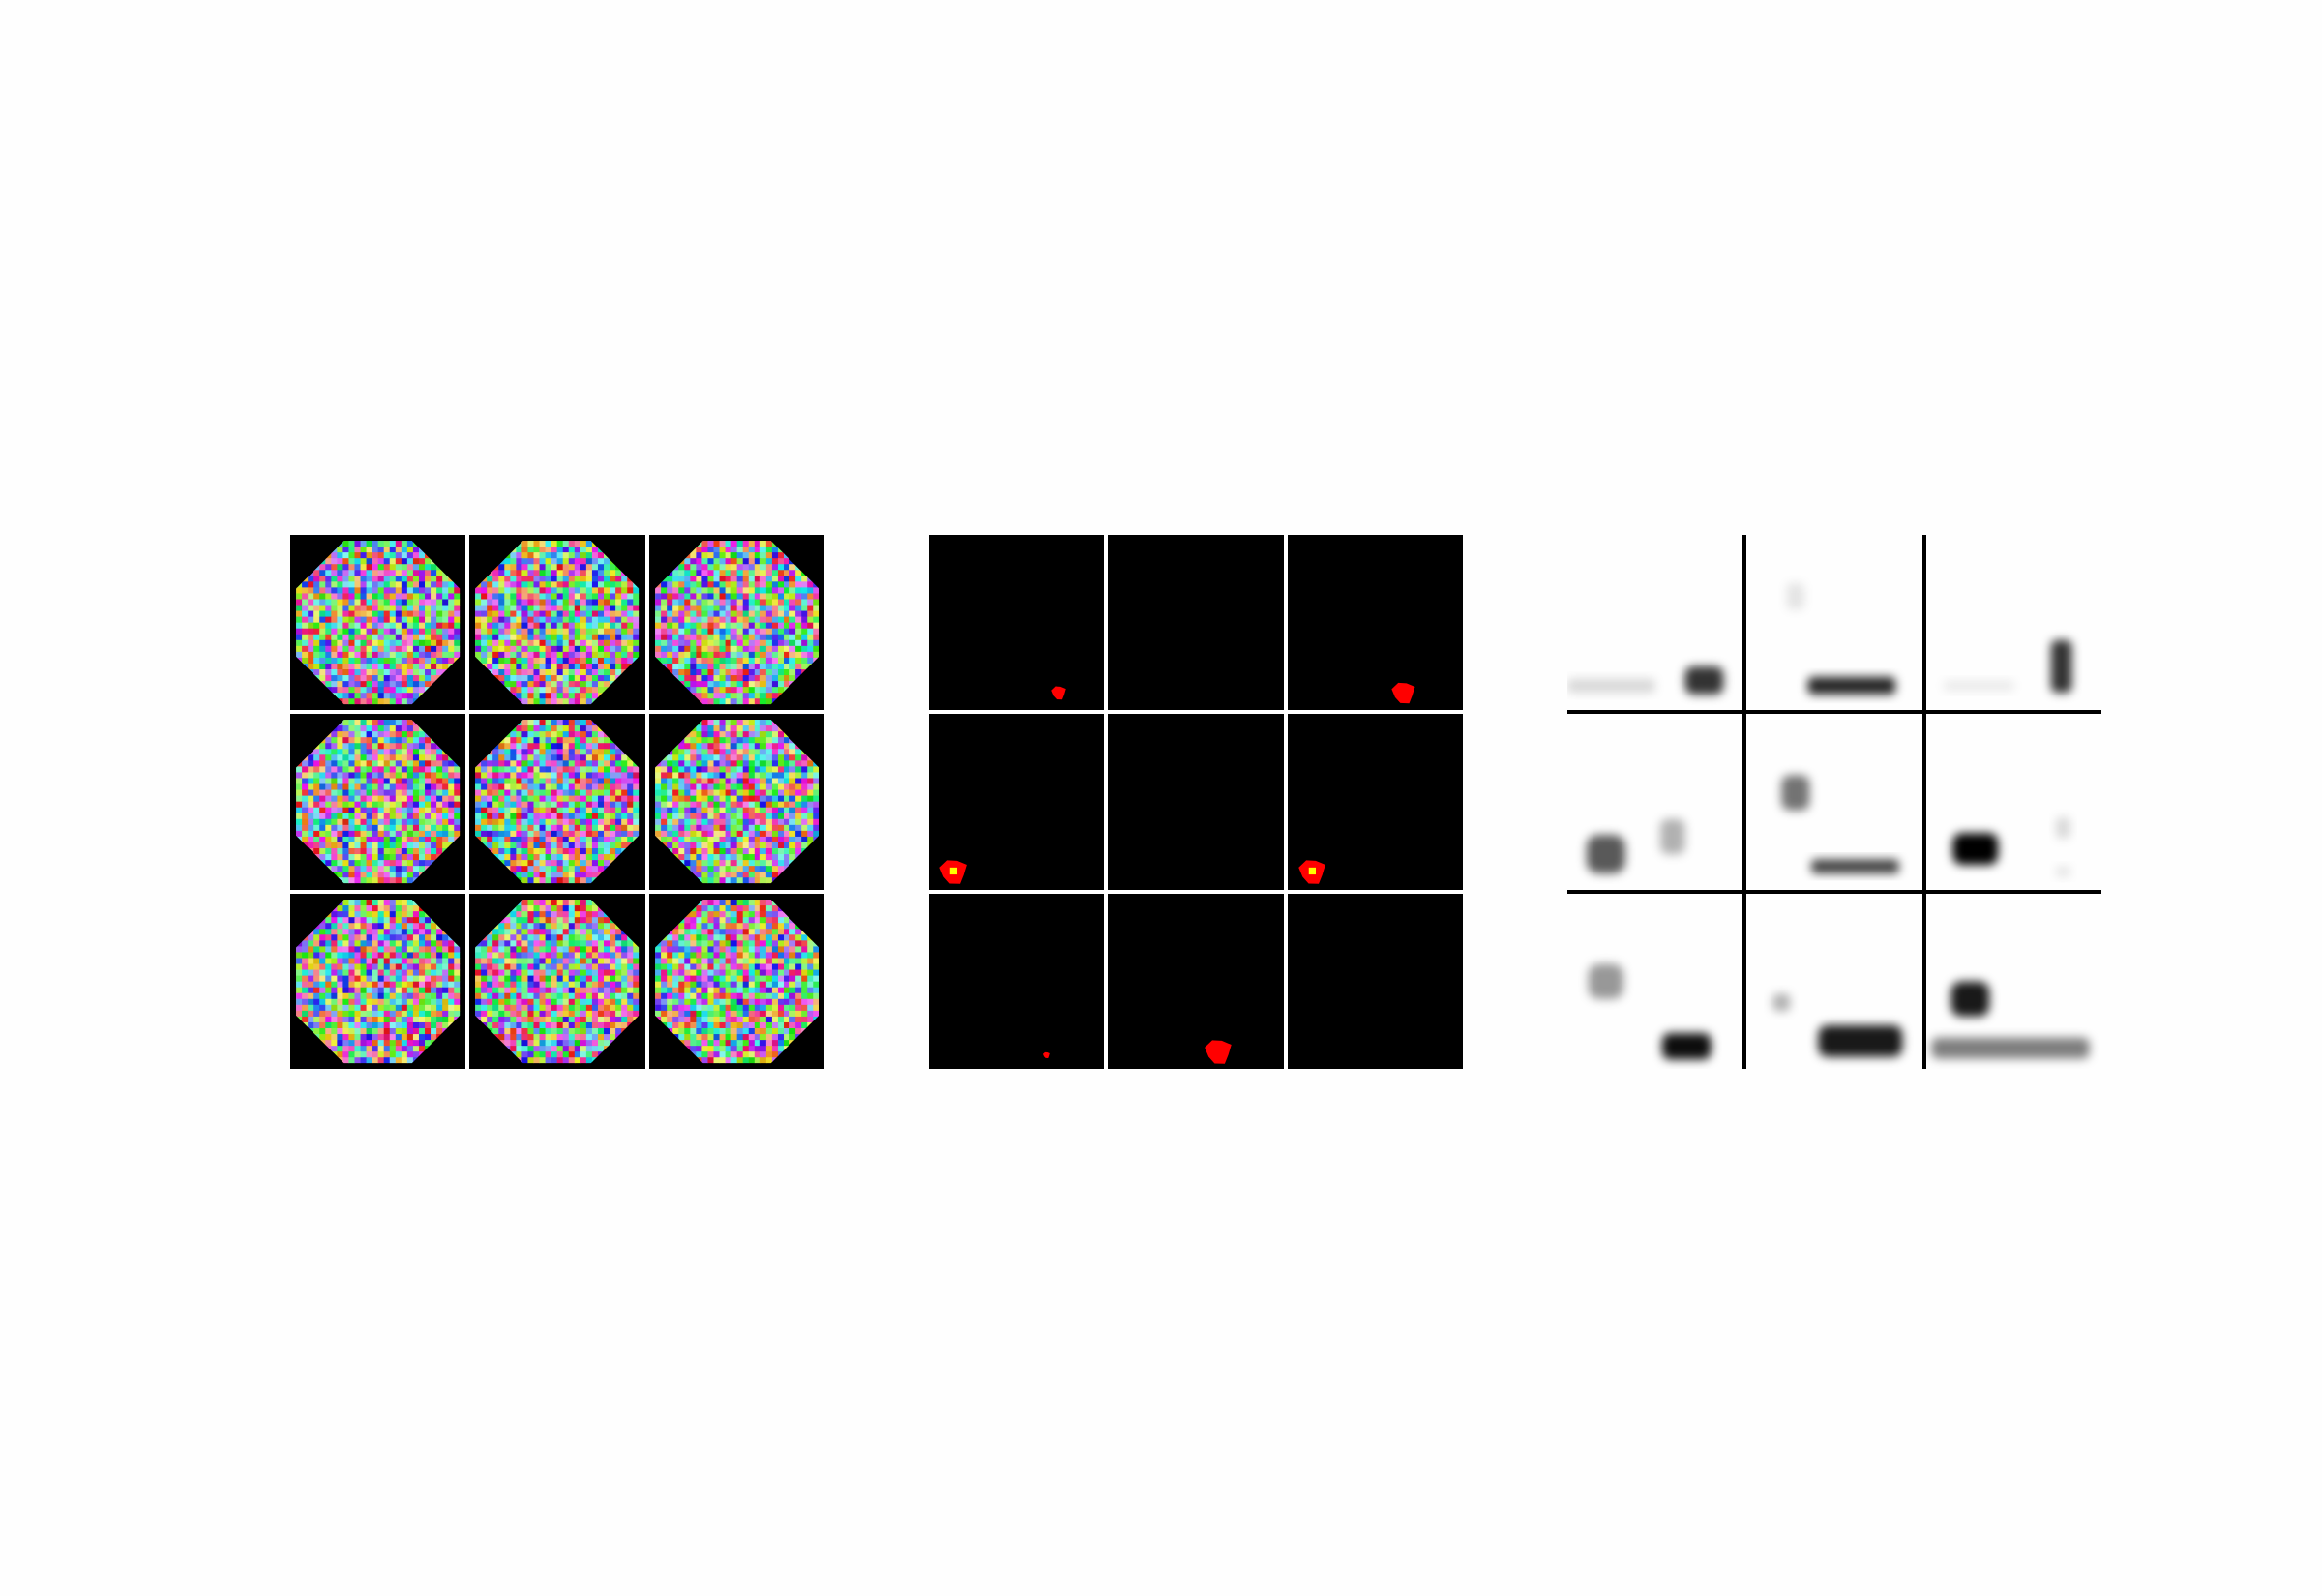 This screenshot has height=1596, width=2322. I want to click on grayscale-blur-grid, so click(1834, 802).